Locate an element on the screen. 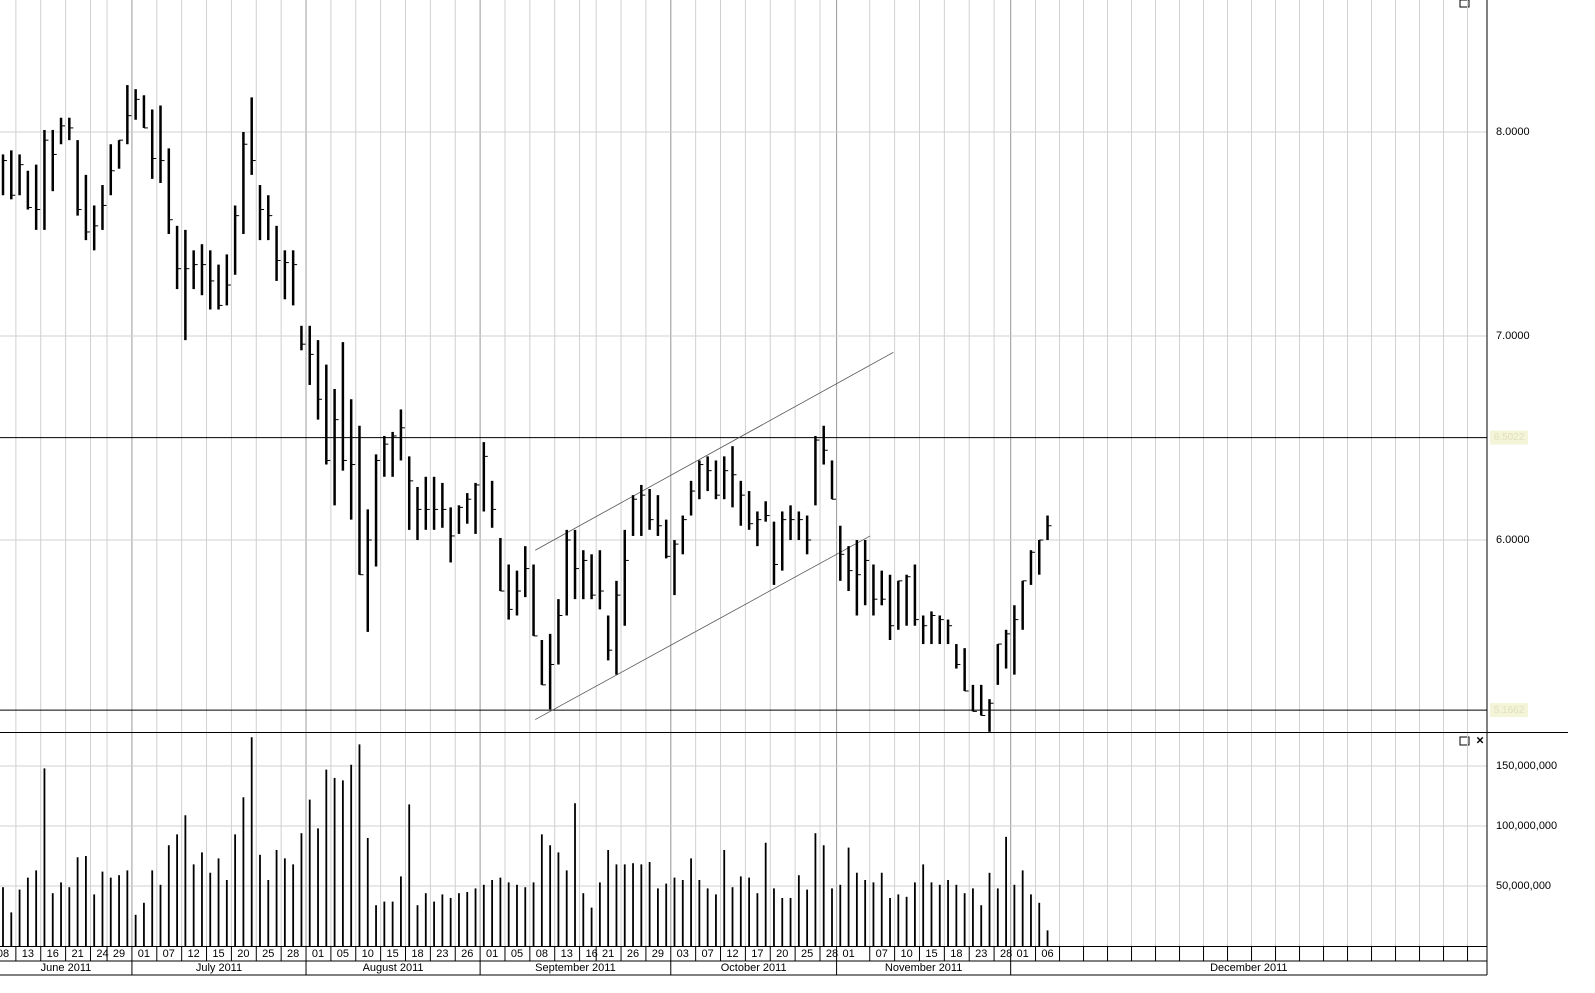 The image size is (1595, 993). close-icon: × is located at coordinates (1480, 739).